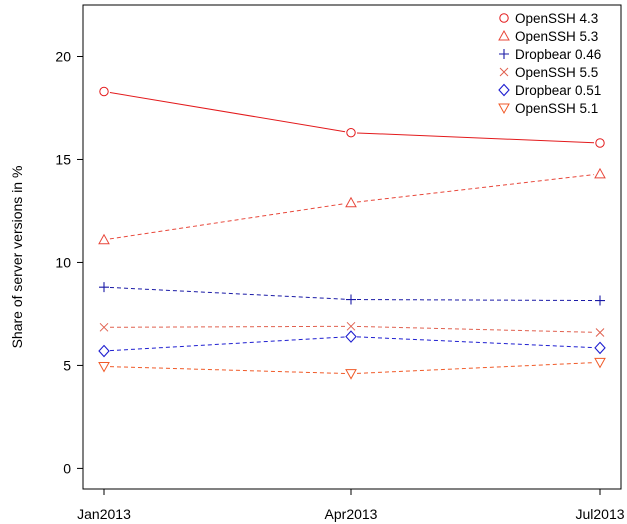 This screenshot has height=524, width=627. Describe the element at coordinates (63, 159) in the screenshot. I see `y-tick-label: 15` at that location.